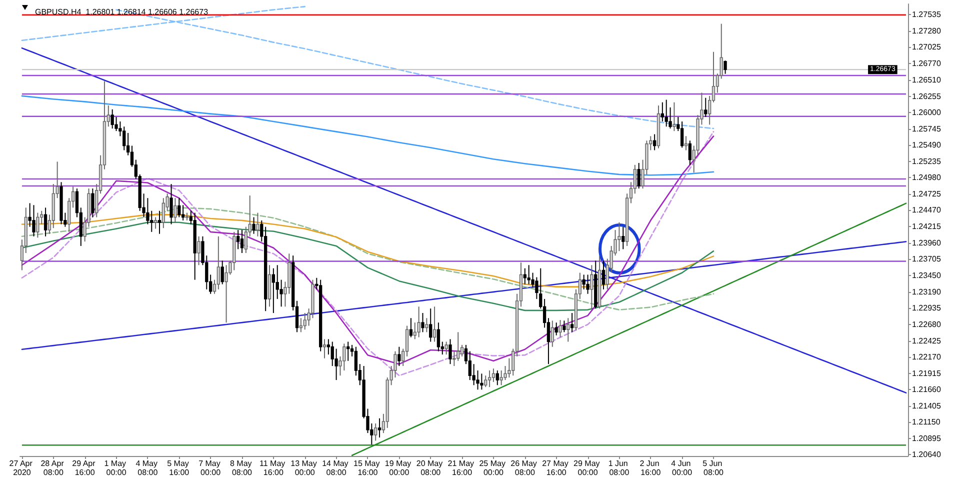 This screenshot has height=484, width=960. I want to click on x-tick-label: 15 May 16:00, so click(368, 468).